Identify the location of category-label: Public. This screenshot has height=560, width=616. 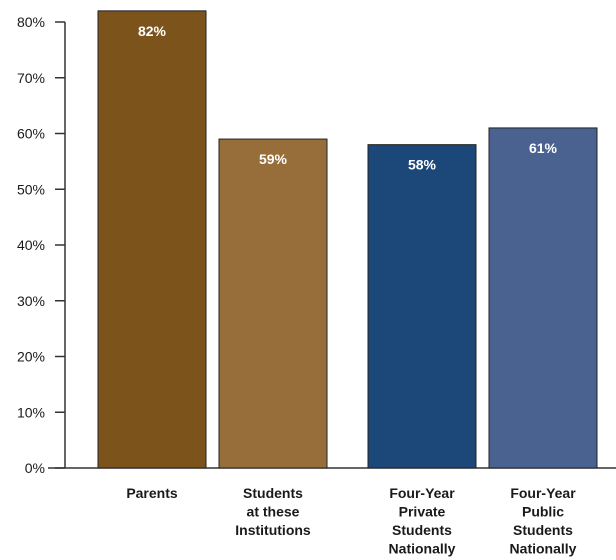
(543, 512).